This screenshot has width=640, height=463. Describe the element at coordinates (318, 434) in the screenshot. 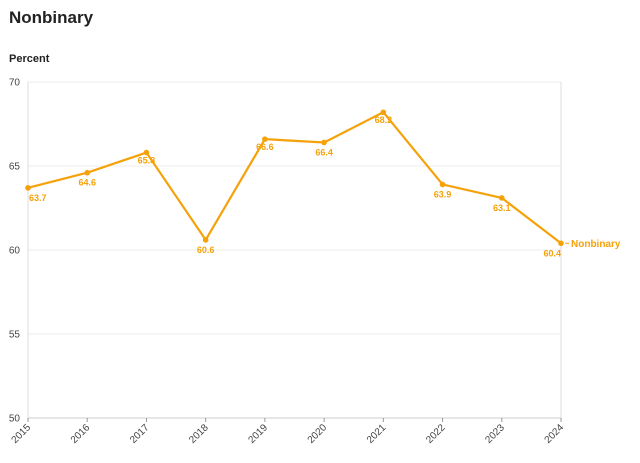

I see `x-tick-label: 2020` at that location.